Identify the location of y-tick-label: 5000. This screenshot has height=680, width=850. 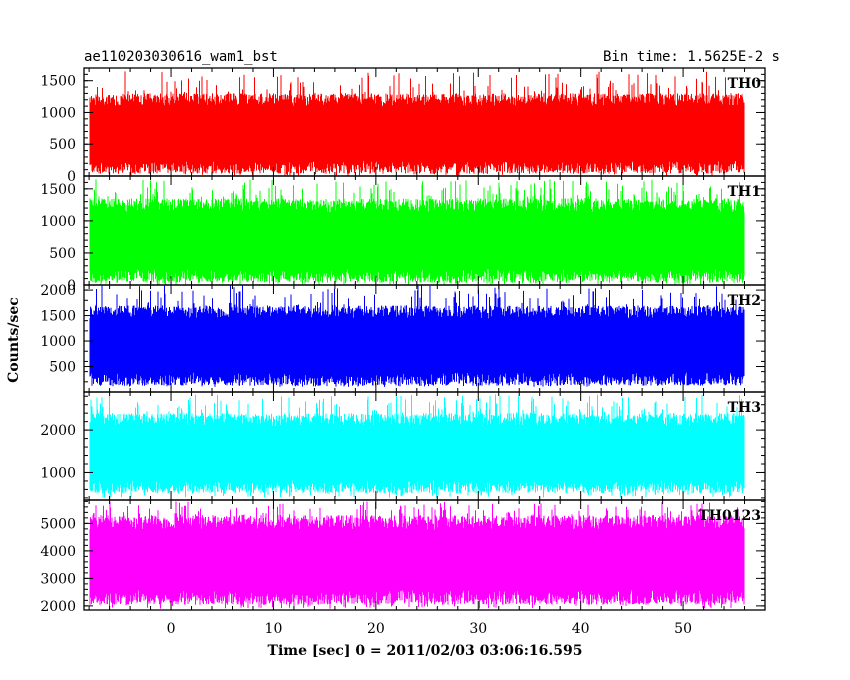
(58, 524).